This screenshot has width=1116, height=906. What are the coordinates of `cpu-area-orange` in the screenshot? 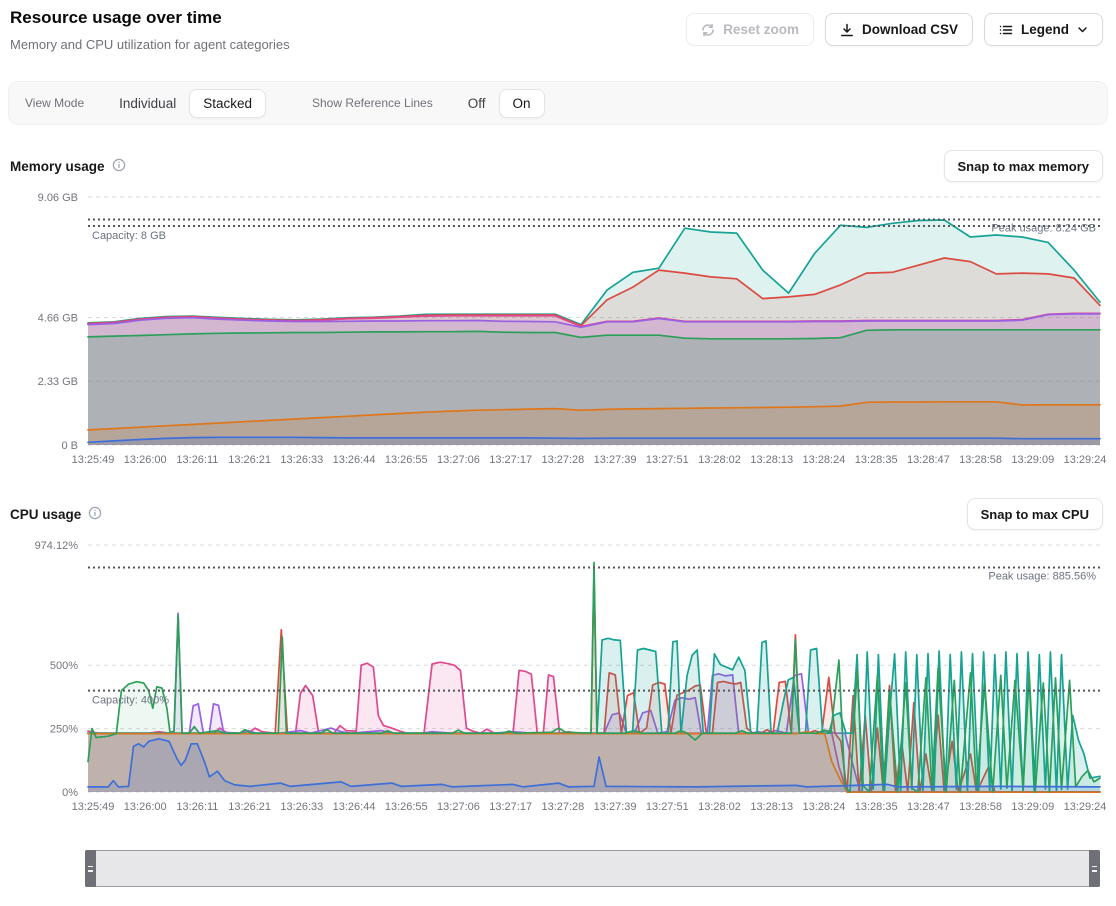 It's located at (594, 761).